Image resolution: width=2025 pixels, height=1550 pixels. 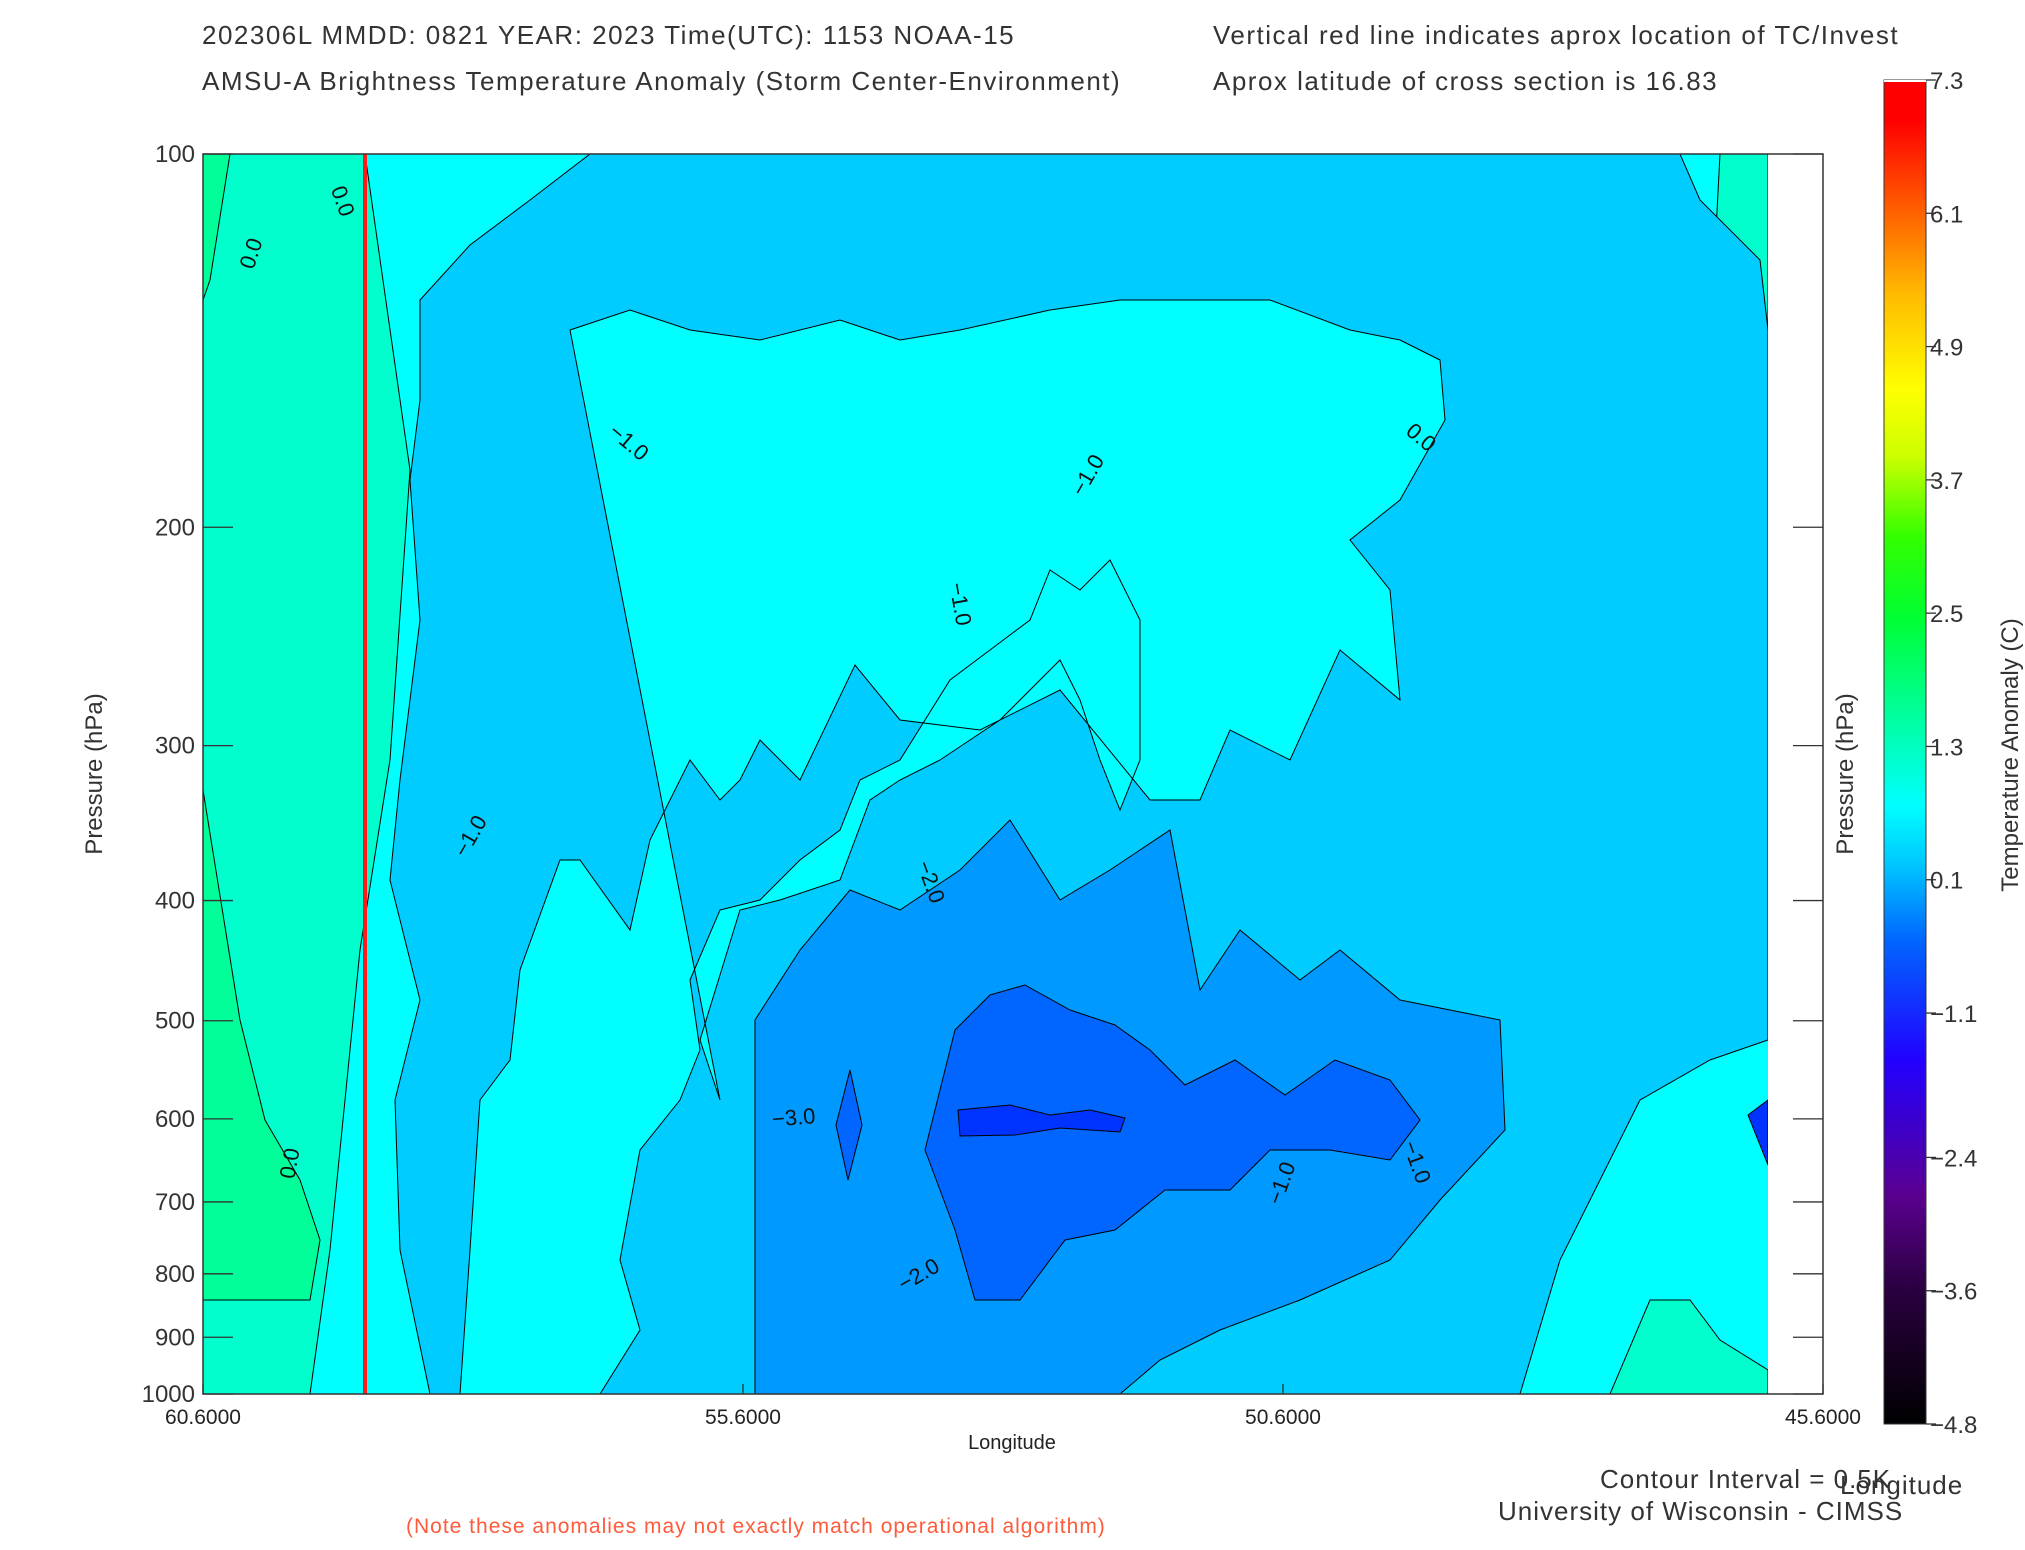 I want to click on colorbar-tick-label: 1.3, so click(x=1946, y=747).